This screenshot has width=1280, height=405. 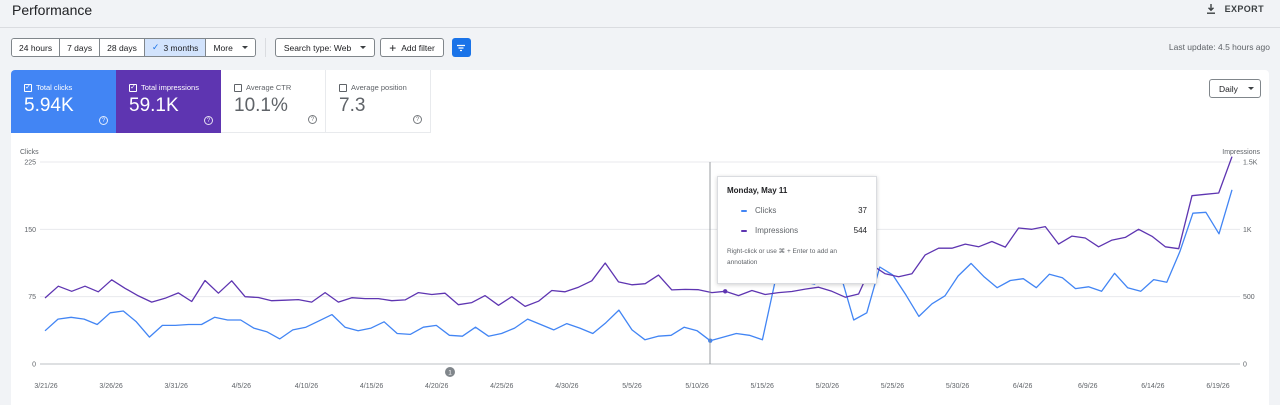 I want to click on x-tick-label: 6/4/26, so click(x=1023, y=386).